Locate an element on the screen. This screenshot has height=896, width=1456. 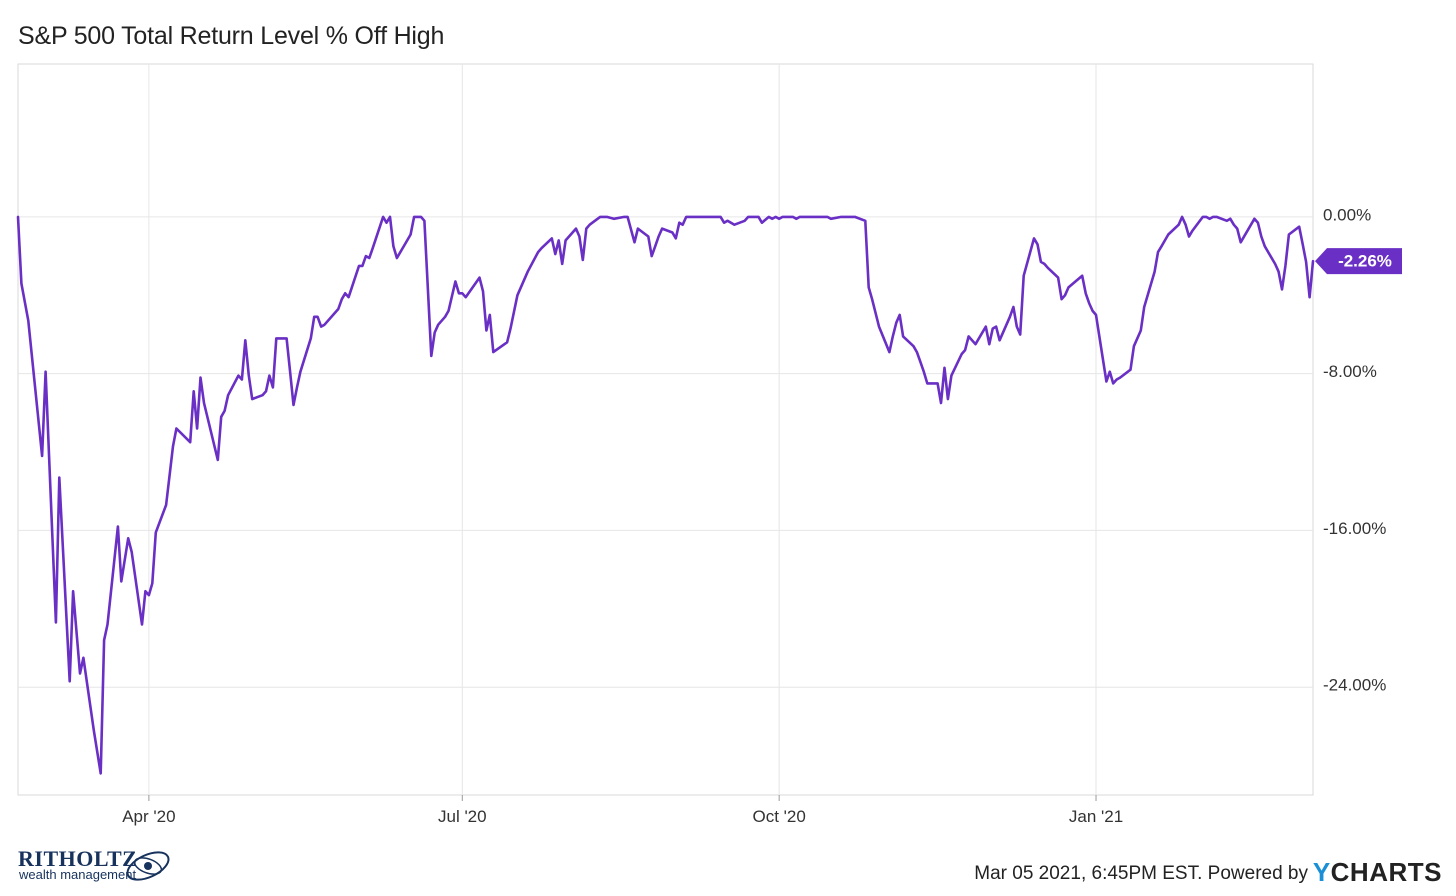
compass-icon is located at coordinates (148, 866).